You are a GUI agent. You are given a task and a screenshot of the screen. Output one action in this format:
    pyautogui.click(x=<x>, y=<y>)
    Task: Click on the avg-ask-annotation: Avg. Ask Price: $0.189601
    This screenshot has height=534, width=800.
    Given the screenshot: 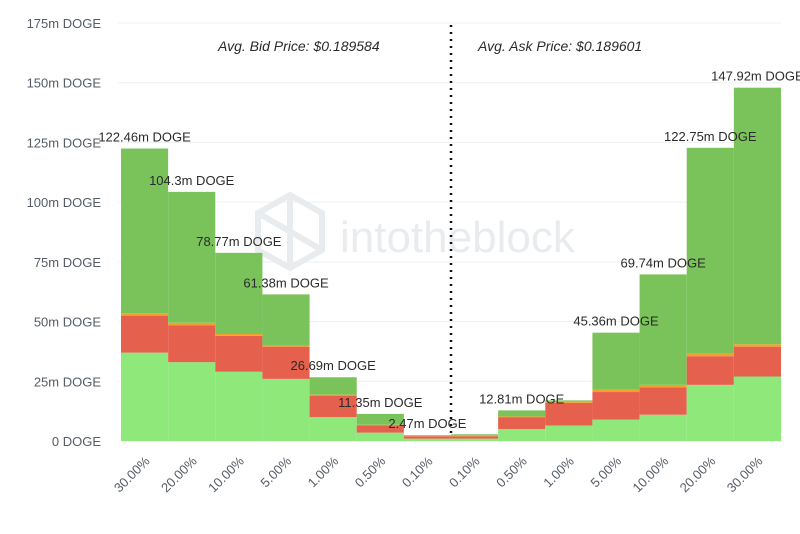 What is the action you would take?
    pyautogui.click(x=559, y=46)
    